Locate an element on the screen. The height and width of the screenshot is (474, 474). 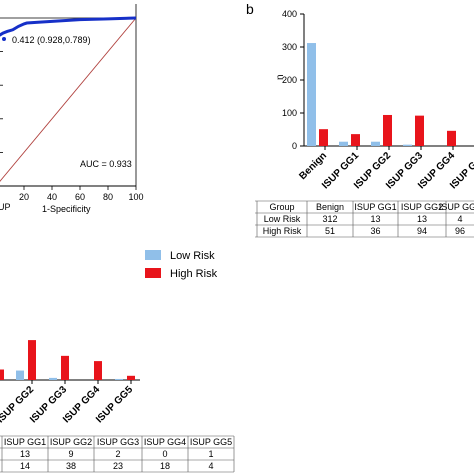
table-c-cell: 14 is located at coordinates (25, 466).